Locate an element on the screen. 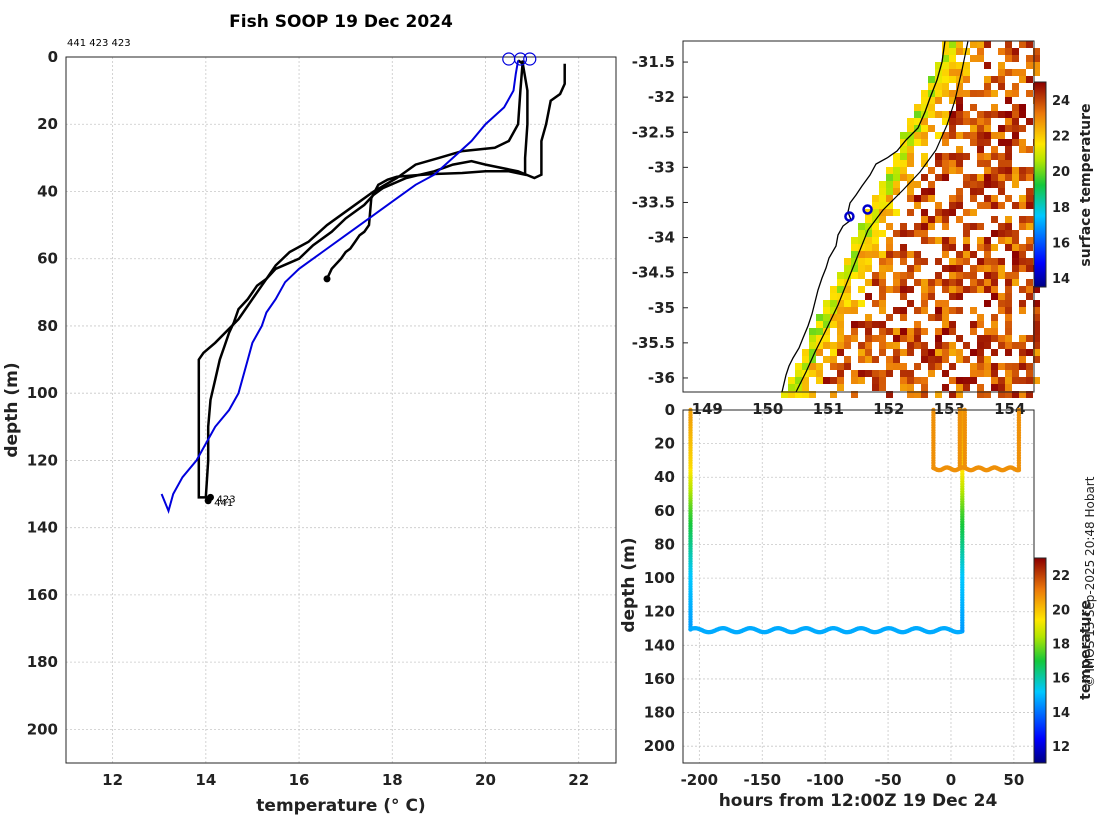 The height and width of the screenshot is (820, 1100). y-tick-label: 120 is located at coordinates (659, 612).